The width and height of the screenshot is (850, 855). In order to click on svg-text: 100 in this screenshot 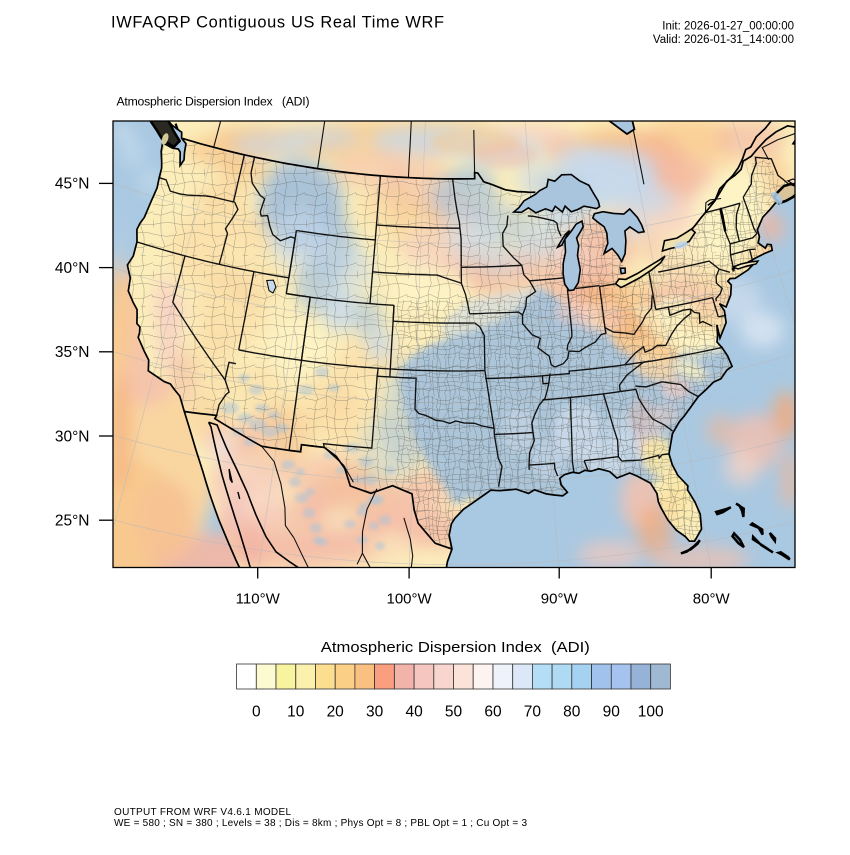, I will do `click(651, 712)`.